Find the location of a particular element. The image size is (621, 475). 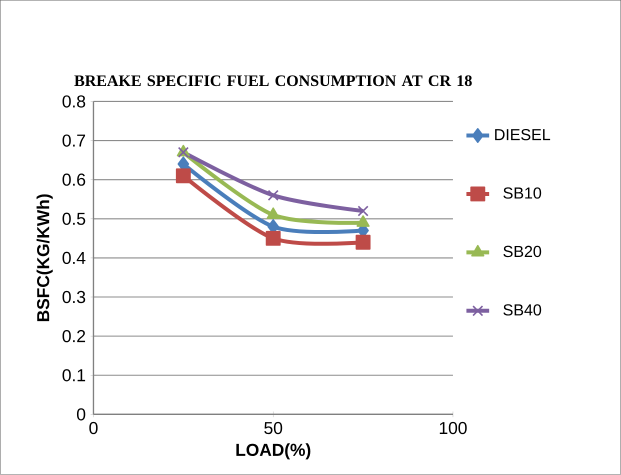

x-axis-title: LOAD(%) is located at coordinates (273, 452).